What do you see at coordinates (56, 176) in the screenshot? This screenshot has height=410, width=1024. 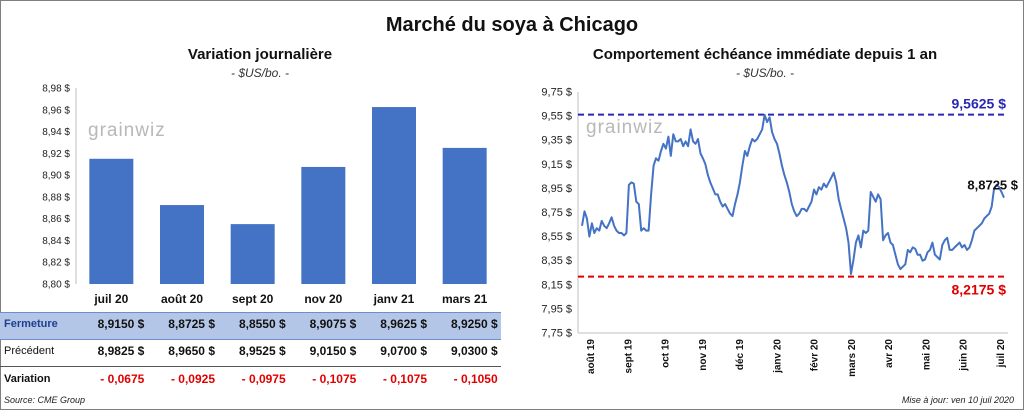 I see `bar-y-tick-label: 8,90 $` at bounding box center [56, 176].